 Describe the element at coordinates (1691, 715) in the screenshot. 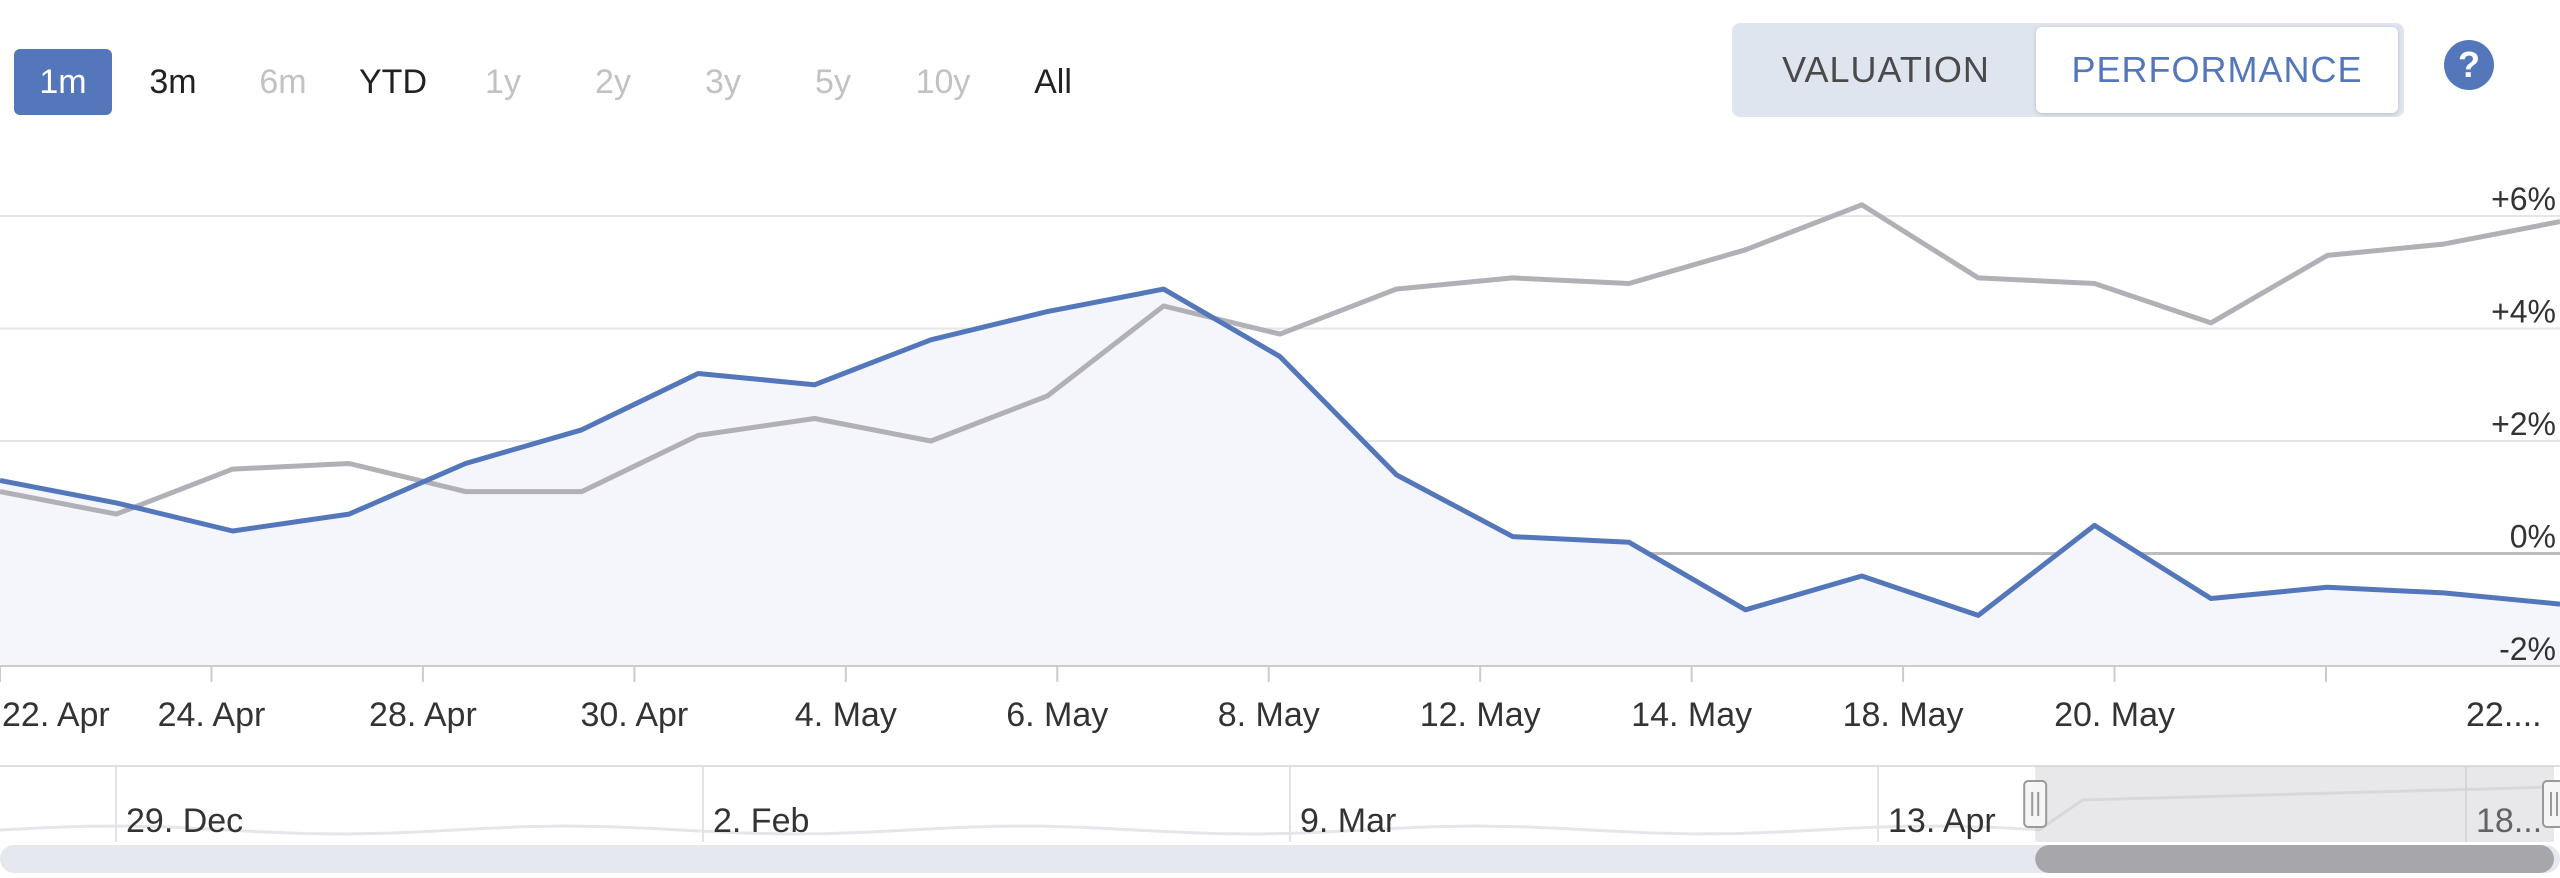

I see `x-tick-label: 14. May` at that location.